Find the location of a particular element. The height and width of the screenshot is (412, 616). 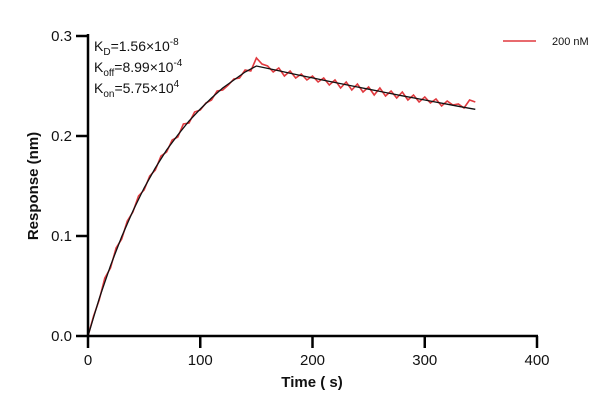

legend-label-200nm: 200 nM is located at coordinates (570, 42).